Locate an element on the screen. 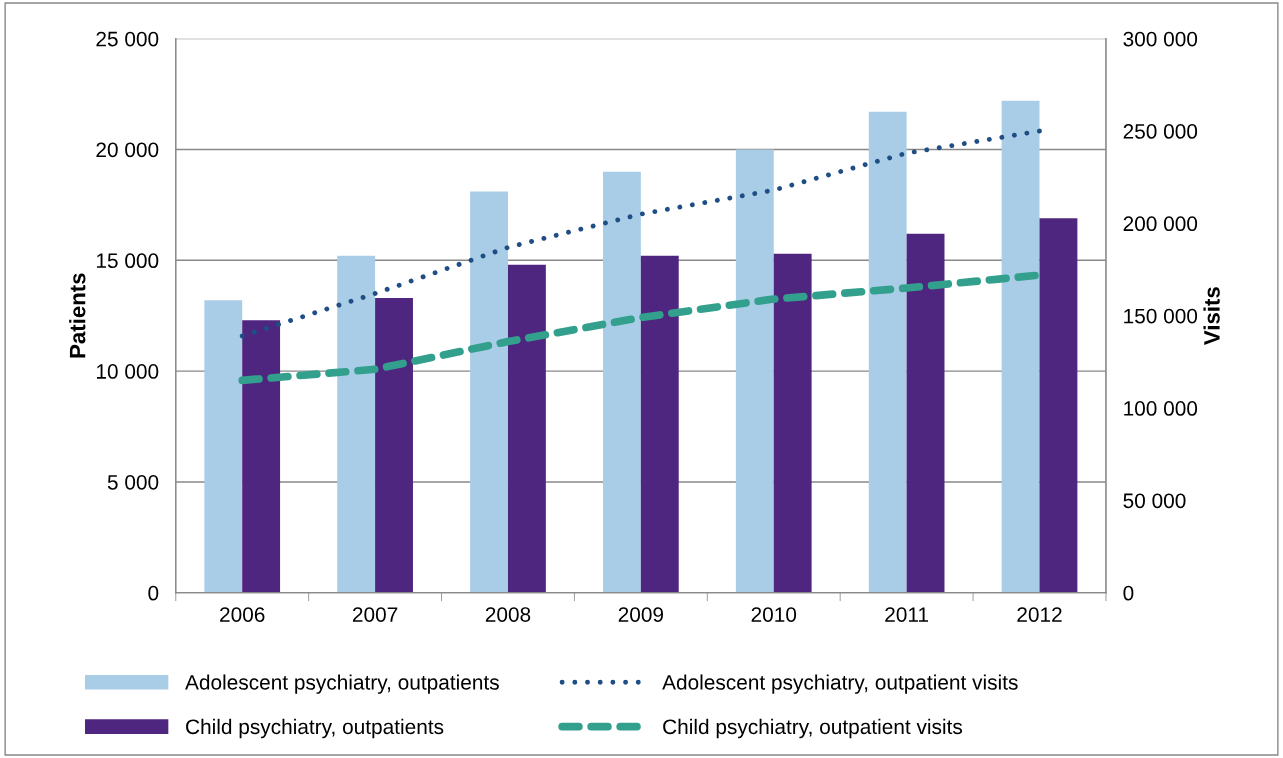 The height and width of the screenshot is (758, 1283). x-tick-label: 2012 is located at coordinates (1039, 614).